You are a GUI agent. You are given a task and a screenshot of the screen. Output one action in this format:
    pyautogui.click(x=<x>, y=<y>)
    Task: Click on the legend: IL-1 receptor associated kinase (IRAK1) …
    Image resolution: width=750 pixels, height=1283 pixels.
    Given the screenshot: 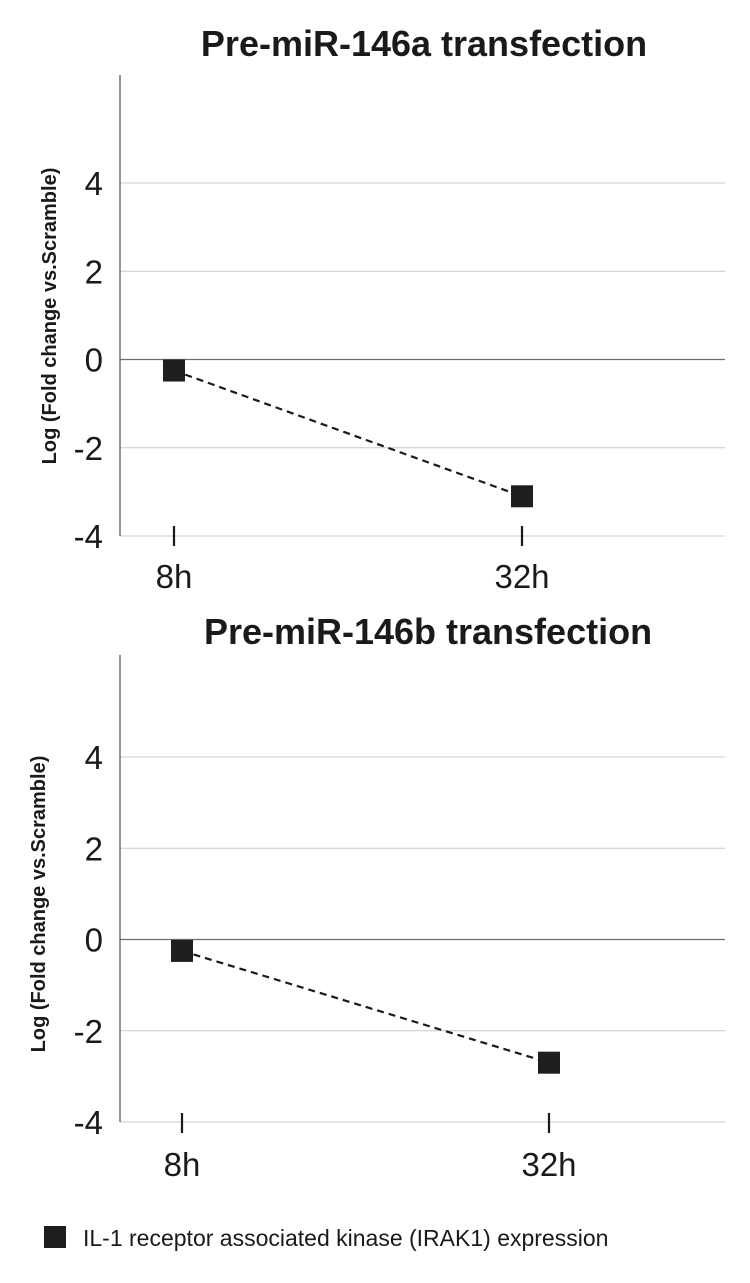 What is the action you would take?
    pyautogui.click(x=326, y=1238)
    